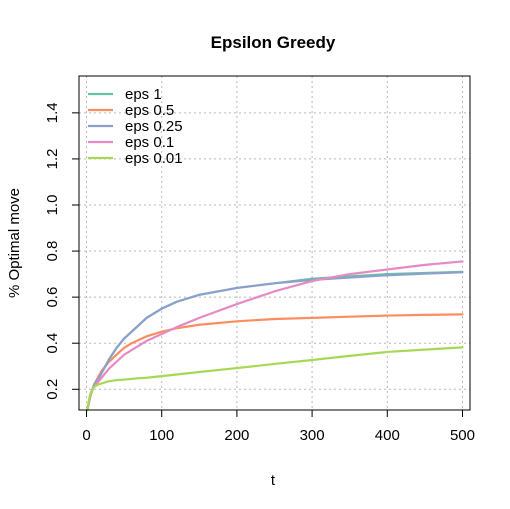 The width and height of the screenshot is (510, 509). I want to click on y-tick-label: 0.4, so click(52, 343).